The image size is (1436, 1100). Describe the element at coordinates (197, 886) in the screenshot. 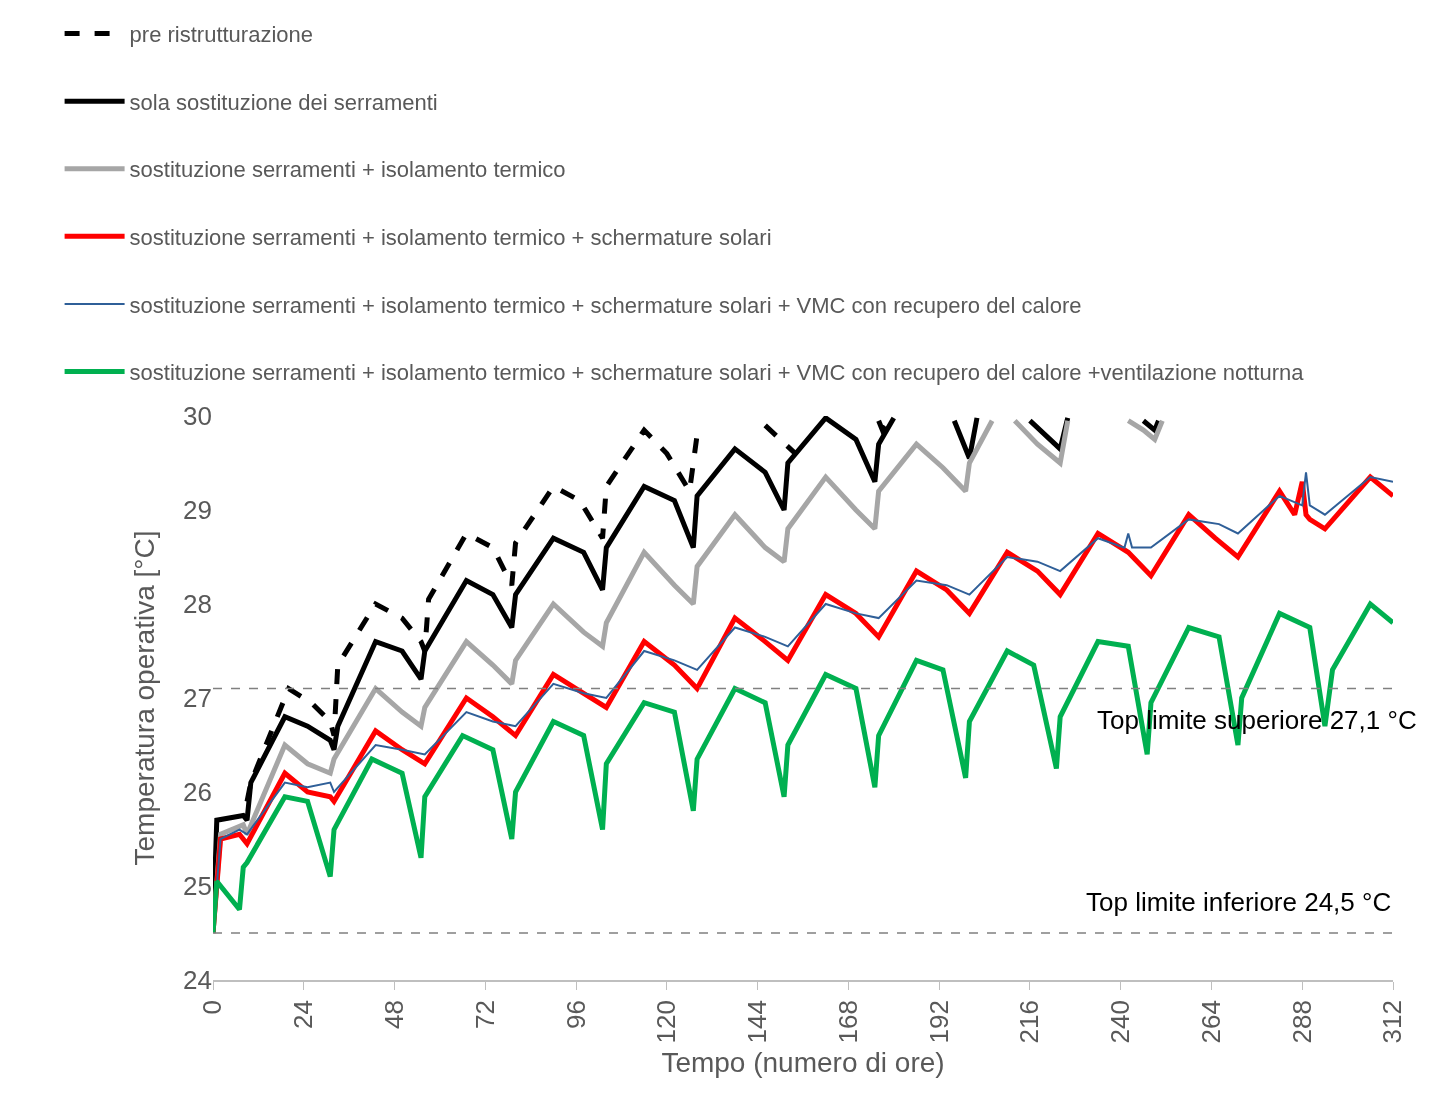

I see `y-tick-label: 25` at that location.